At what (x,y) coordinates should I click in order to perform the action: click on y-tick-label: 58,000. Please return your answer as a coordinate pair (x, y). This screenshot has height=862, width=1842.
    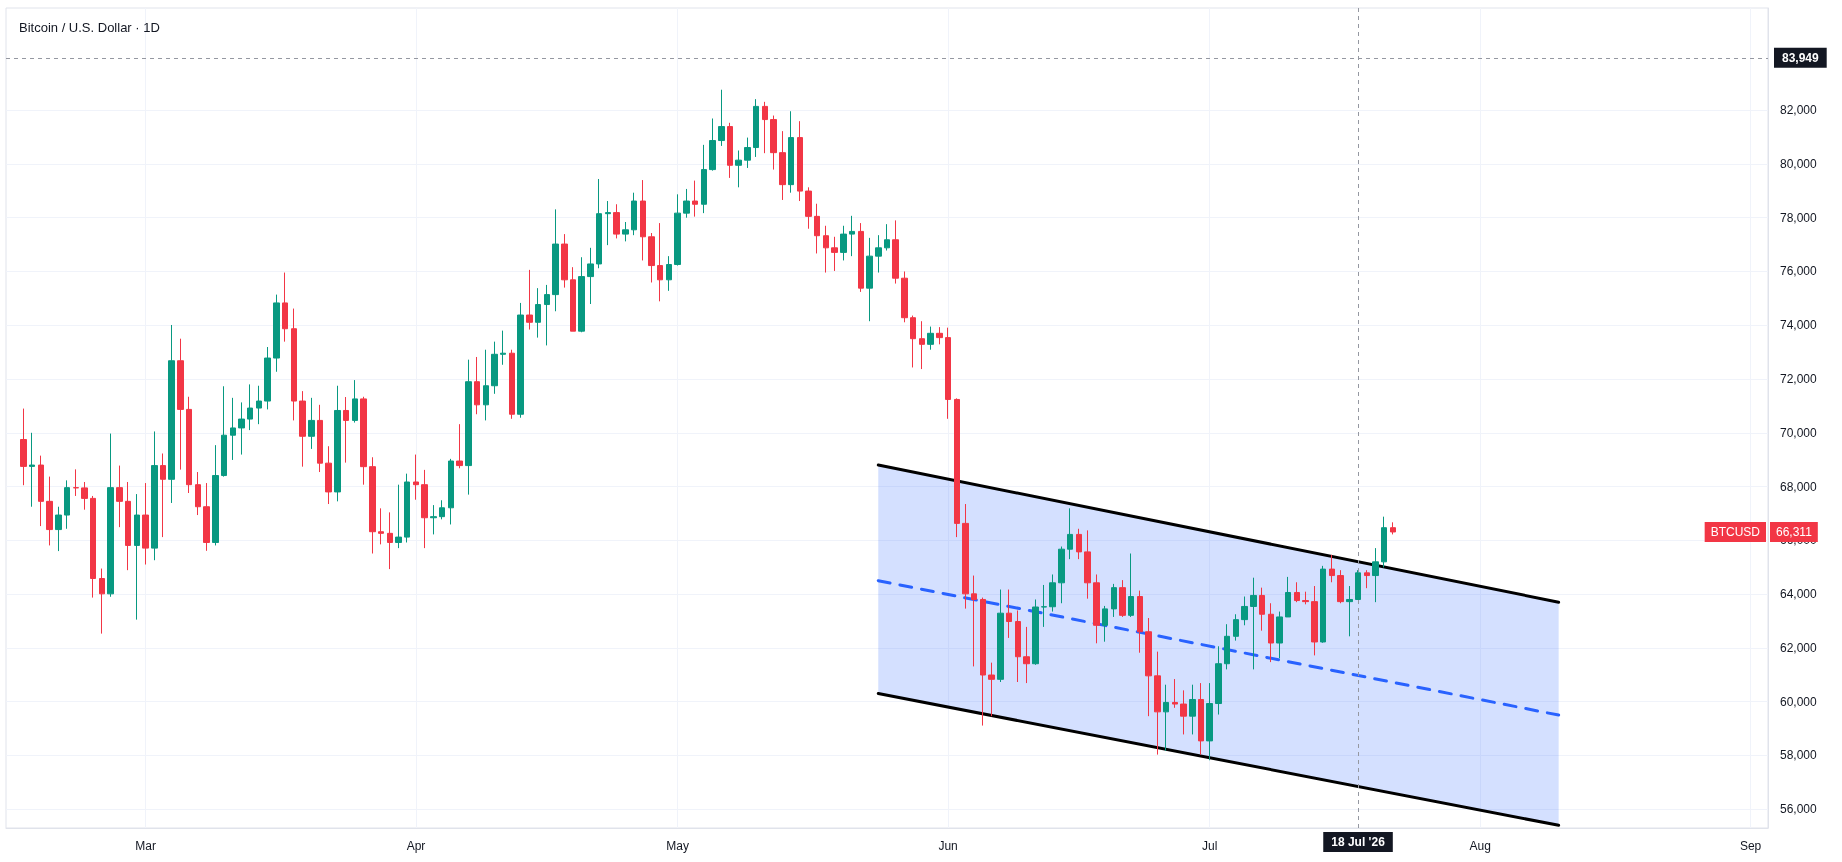
    Looking at the image, I should click on (1799, 755).